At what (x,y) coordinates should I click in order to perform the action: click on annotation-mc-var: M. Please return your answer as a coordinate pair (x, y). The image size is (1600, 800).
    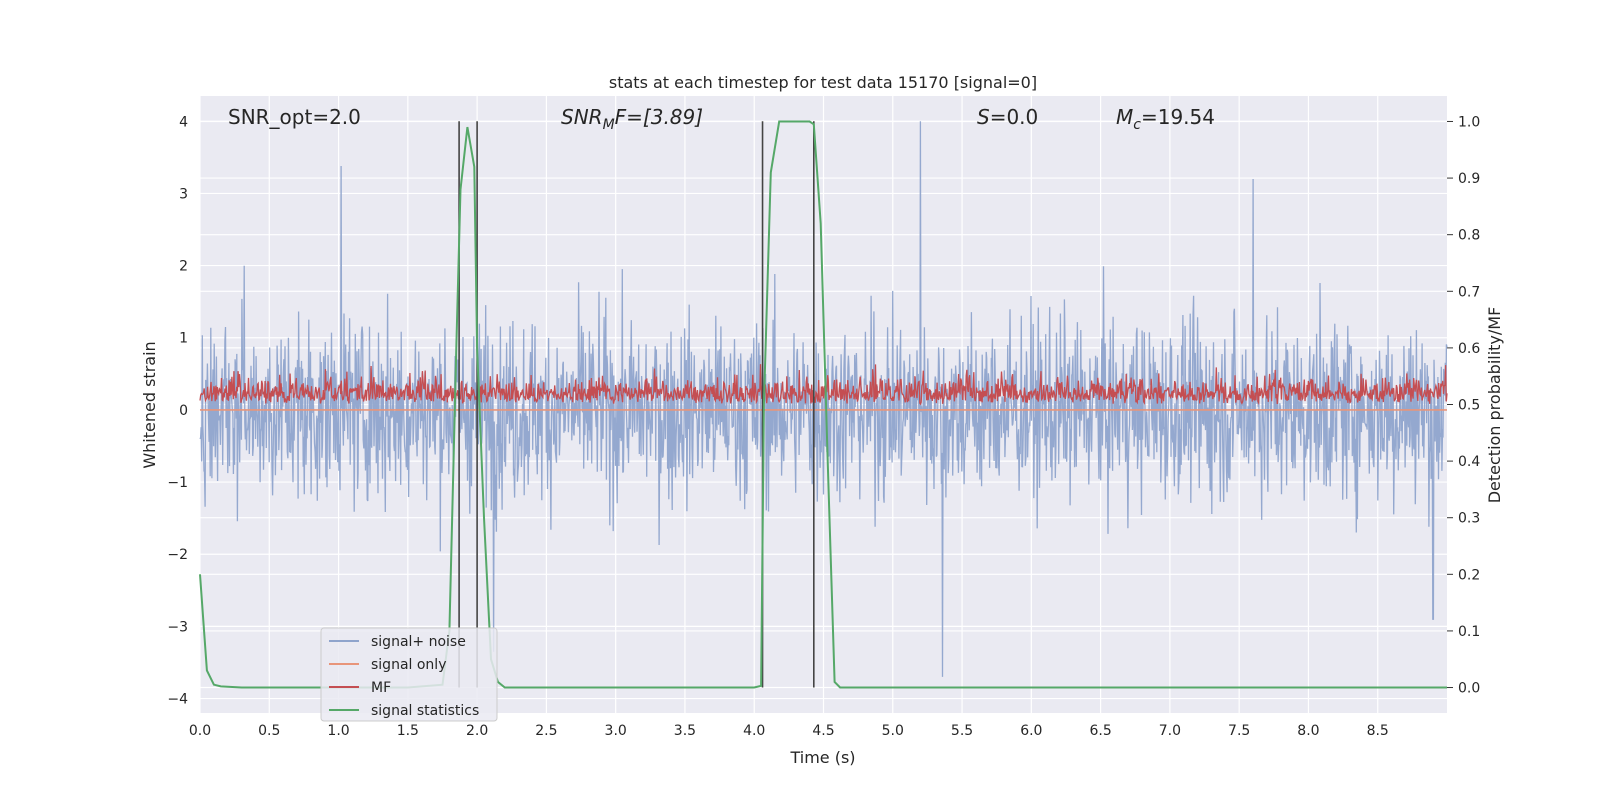
    Looking at the image, I should click on (1124, 117).